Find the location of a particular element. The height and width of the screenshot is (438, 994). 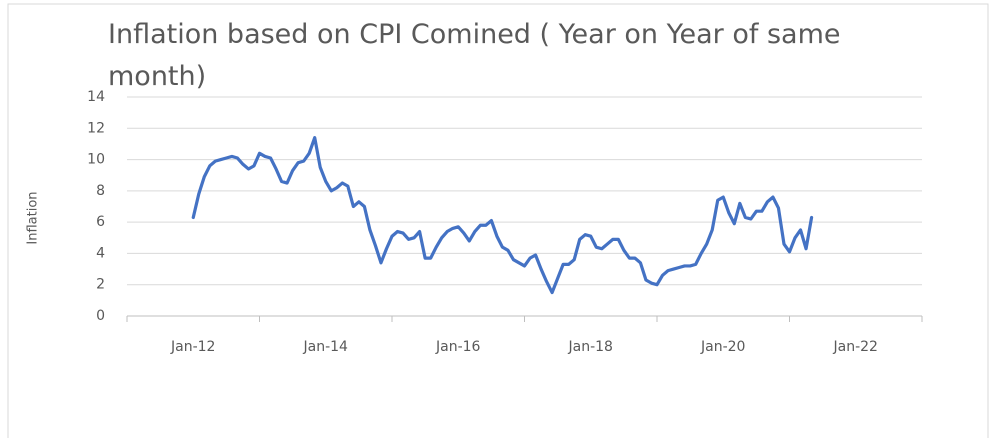

x-tick-label: Jan-22 is located at coordinates (855, 347).